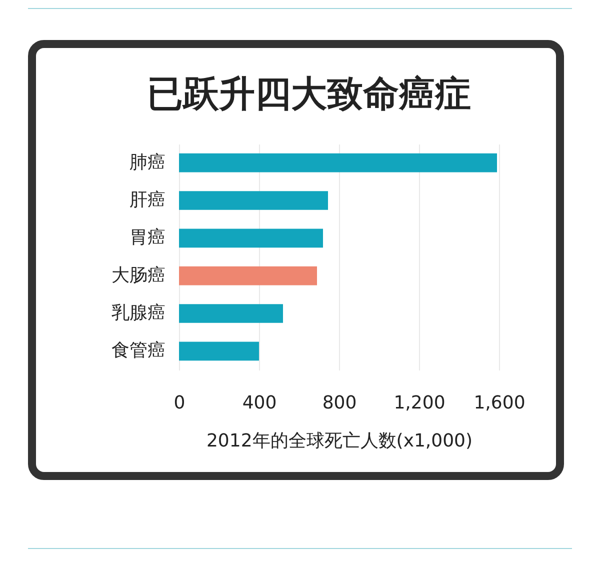 This screenshot has width=600, height=564. Describe the element at coordinates (139, 275) in the screenshot. I see `y-tick-label: 大肠癌` at that location.